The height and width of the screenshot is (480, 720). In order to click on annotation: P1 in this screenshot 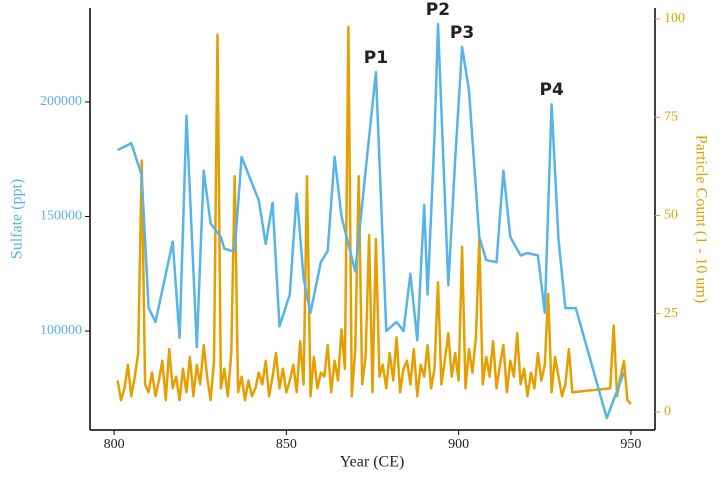, I will do `click(376, 58)`.